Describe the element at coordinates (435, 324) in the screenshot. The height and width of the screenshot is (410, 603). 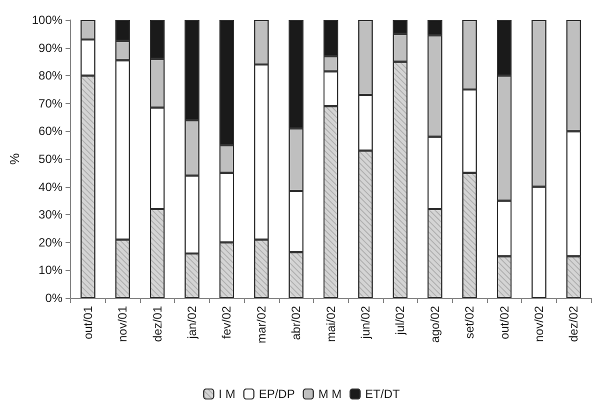
I see `x-tick-label: ago/02` at that location.